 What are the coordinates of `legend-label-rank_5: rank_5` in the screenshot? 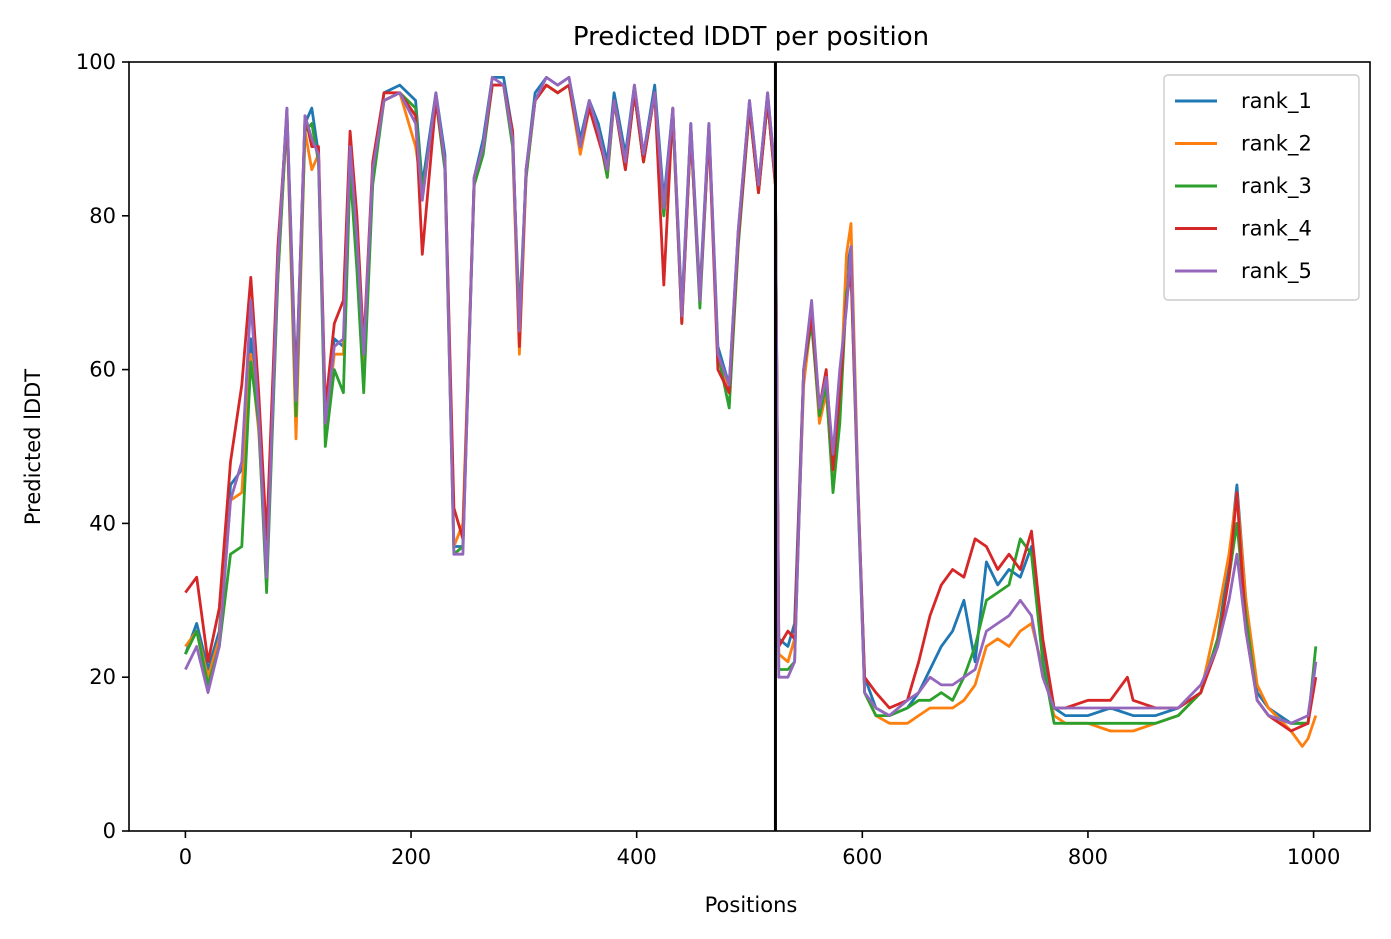 It's located at (1276, 271).